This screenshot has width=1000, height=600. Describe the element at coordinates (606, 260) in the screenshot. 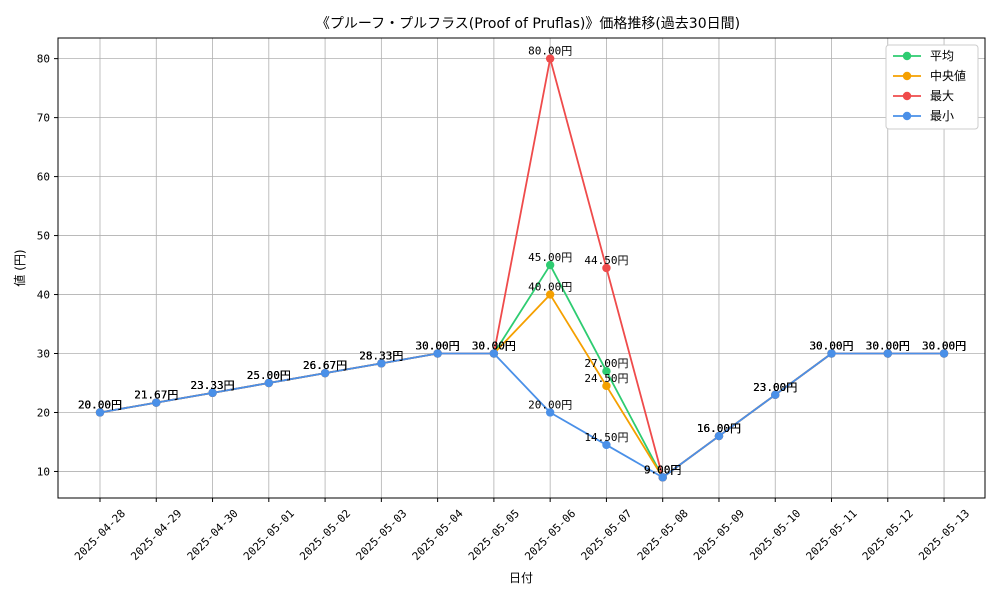

I see `data-label: 44.50円` at that location.